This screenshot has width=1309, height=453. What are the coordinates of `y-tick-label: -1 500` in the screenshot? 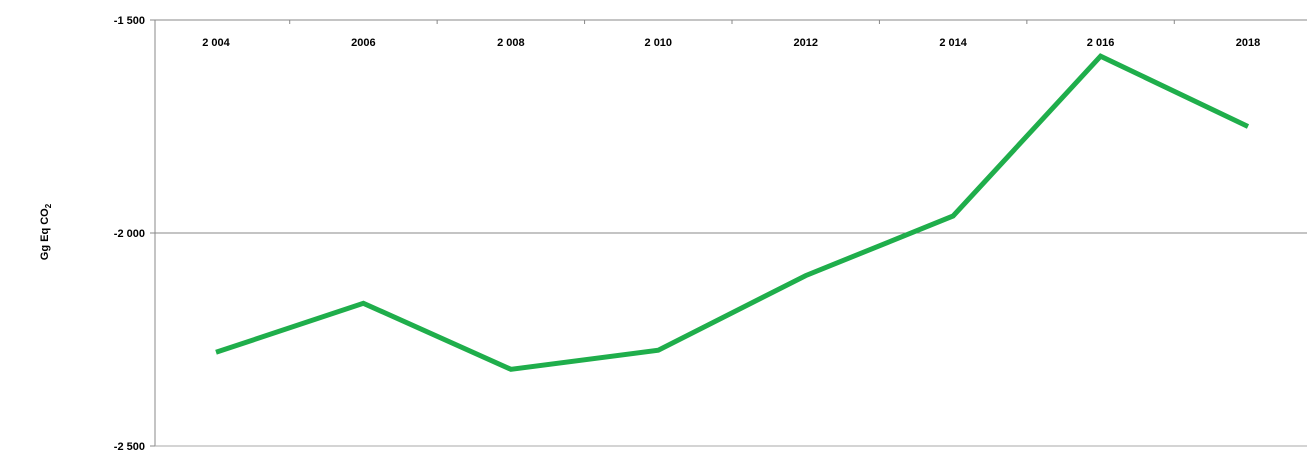 It's located at (129, 21).